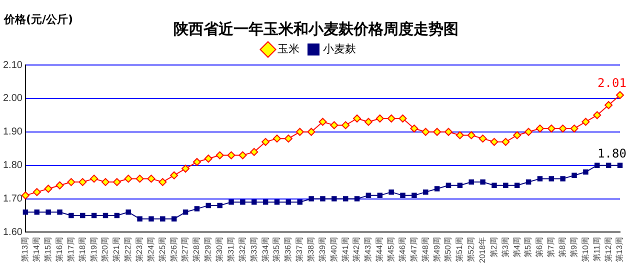  I want to click on y-tick-label: 2.00, so click(12, 98).